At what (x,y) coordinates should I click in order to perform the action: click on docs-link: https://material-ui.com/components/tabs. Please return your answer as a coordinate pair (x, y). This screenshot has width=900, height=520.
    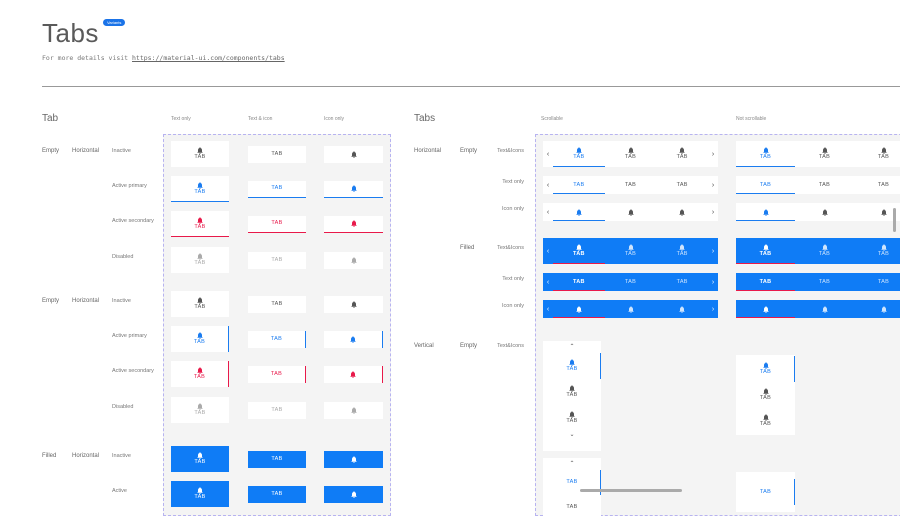
    Looking at the image, I should click on (208, 58).